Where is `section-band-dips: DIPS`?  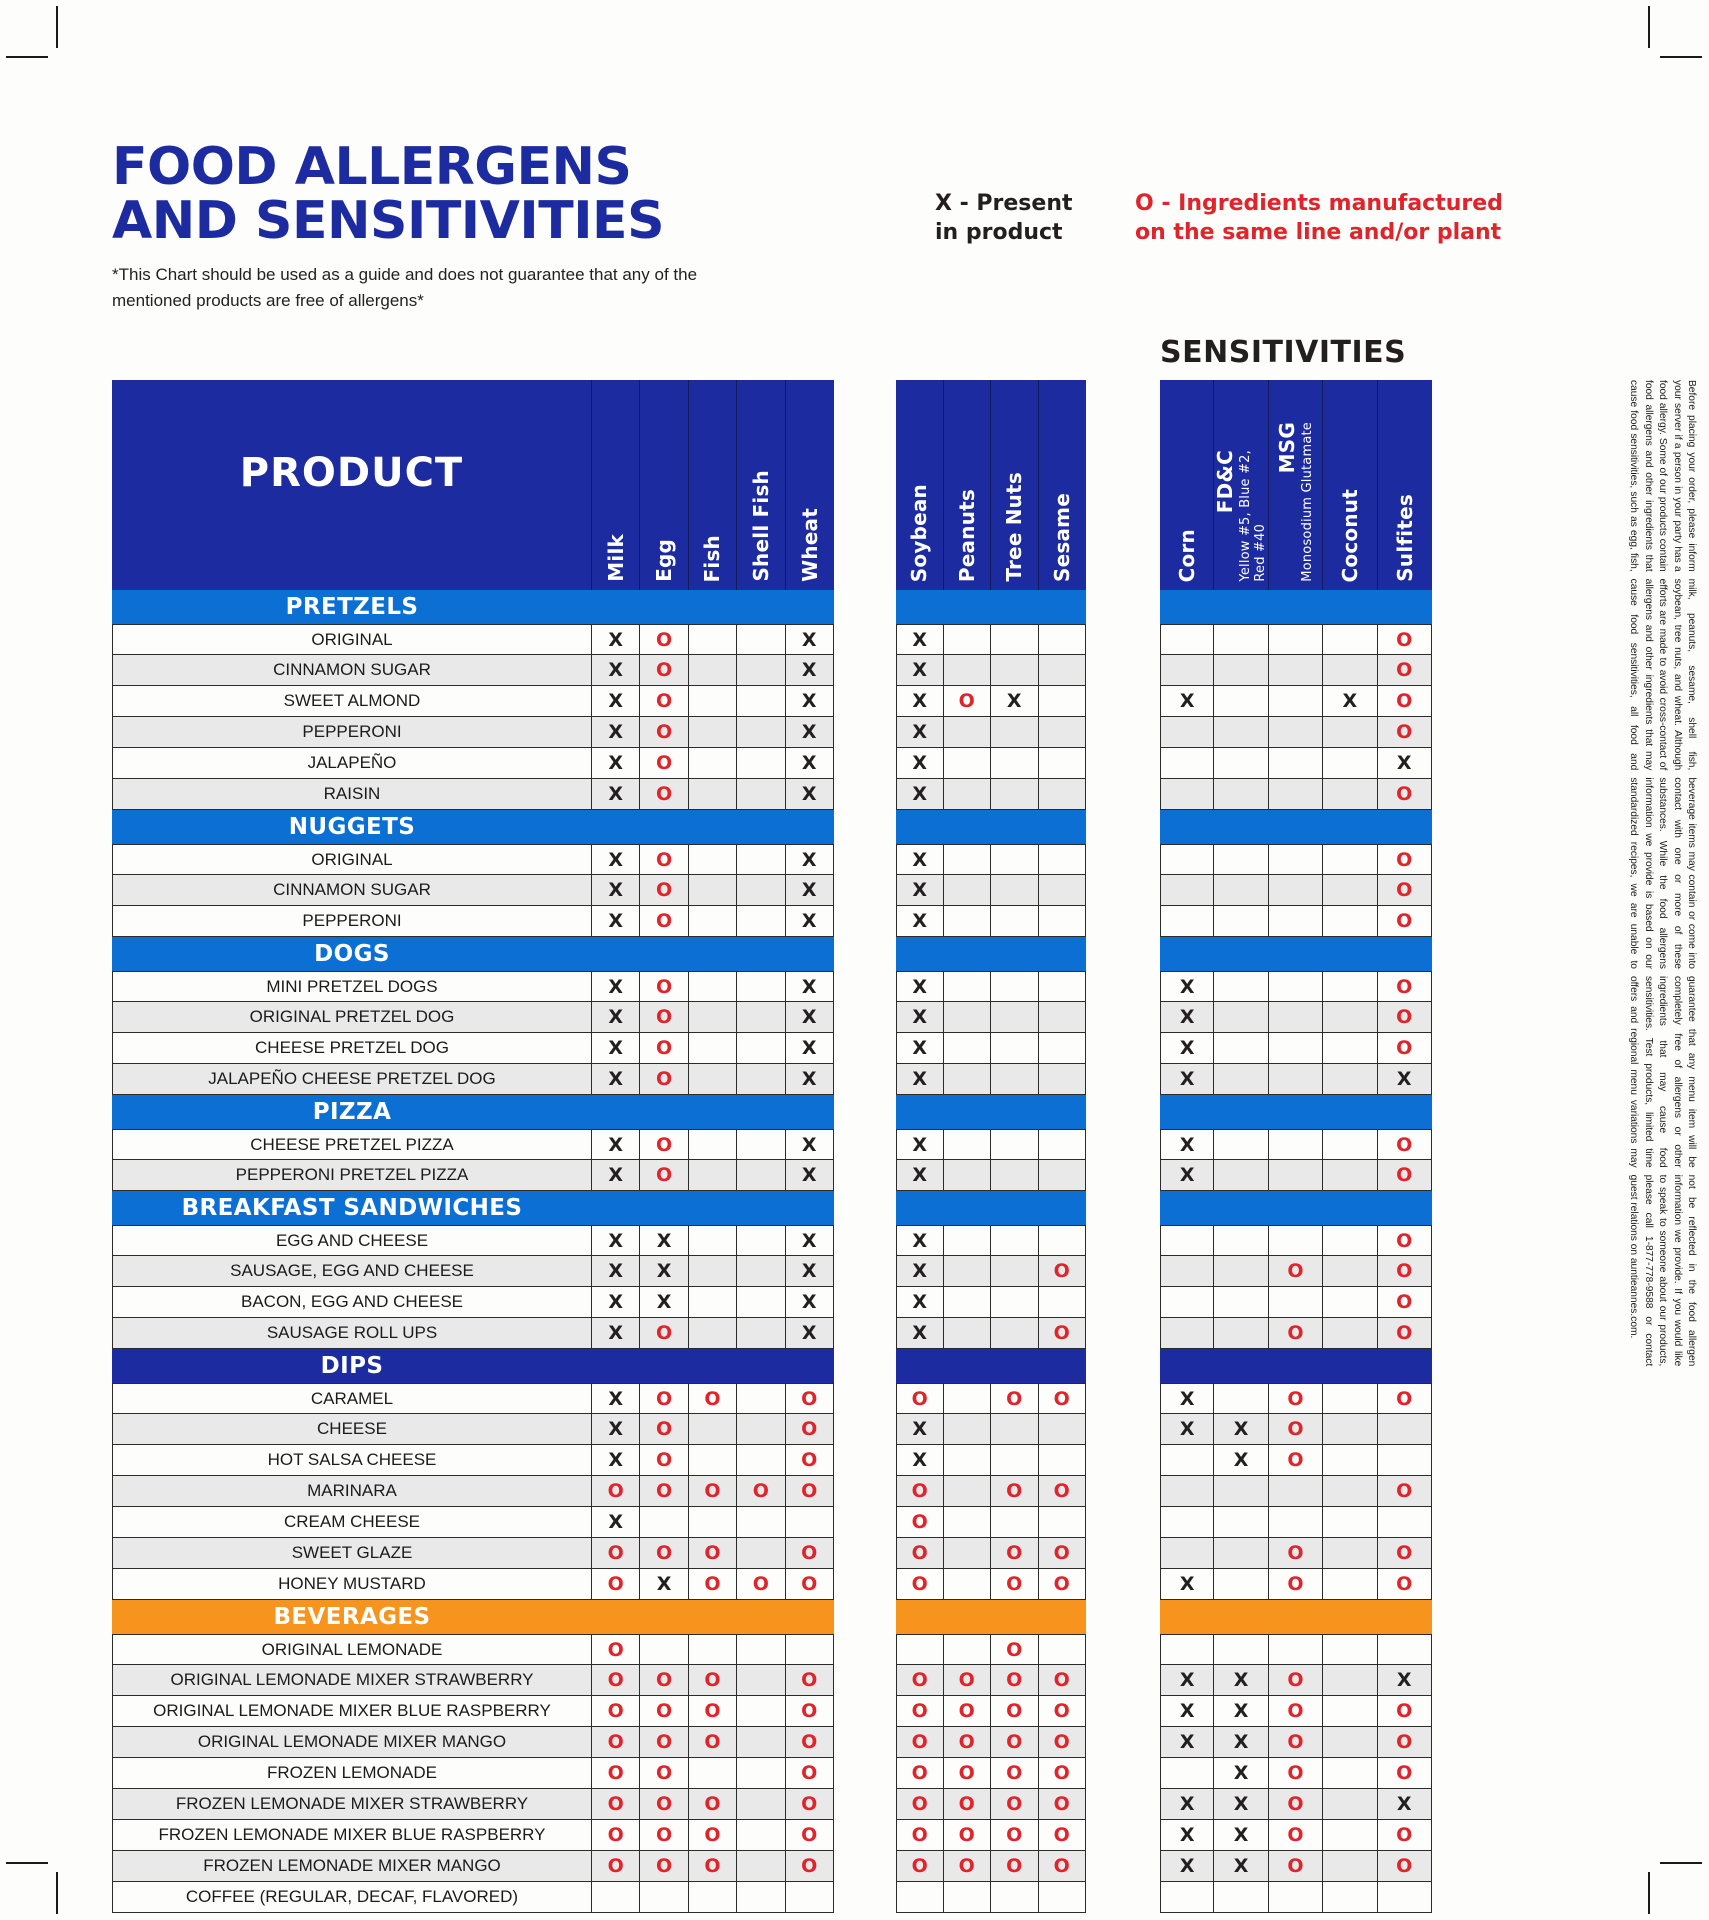 section-band-dips: DIPS is located at coordinates (787, 1366).